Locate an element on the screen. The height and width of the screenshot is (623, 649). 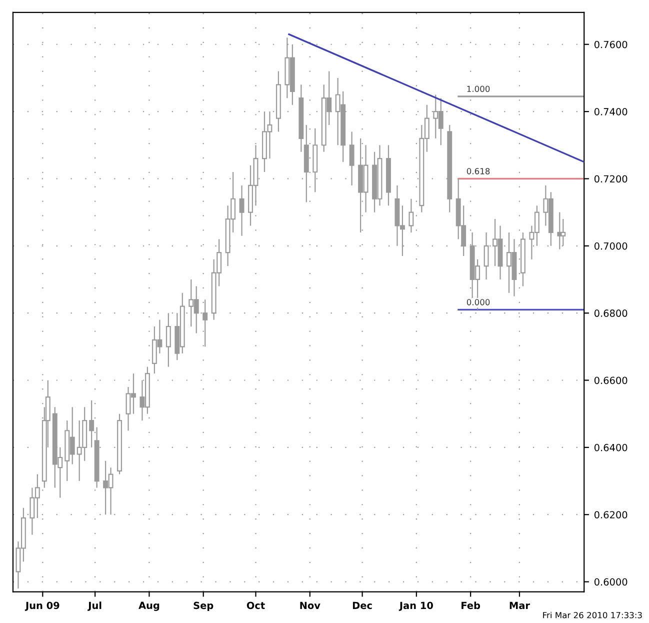
y-tick-label: 0.6800 is located at coordinates (611, 313).